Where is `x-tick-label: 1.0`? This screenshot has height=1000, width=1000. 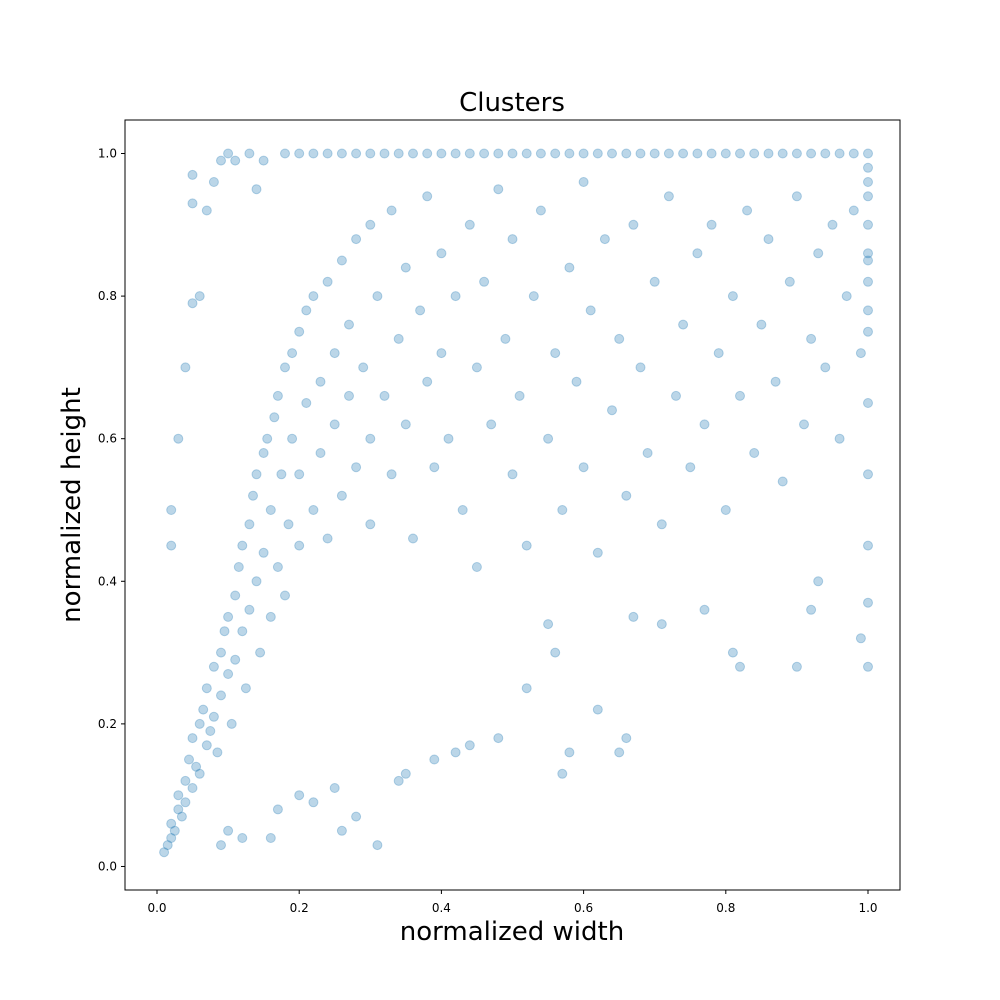
x-tick-label: 1.0 is located at coordinates (867, 908).